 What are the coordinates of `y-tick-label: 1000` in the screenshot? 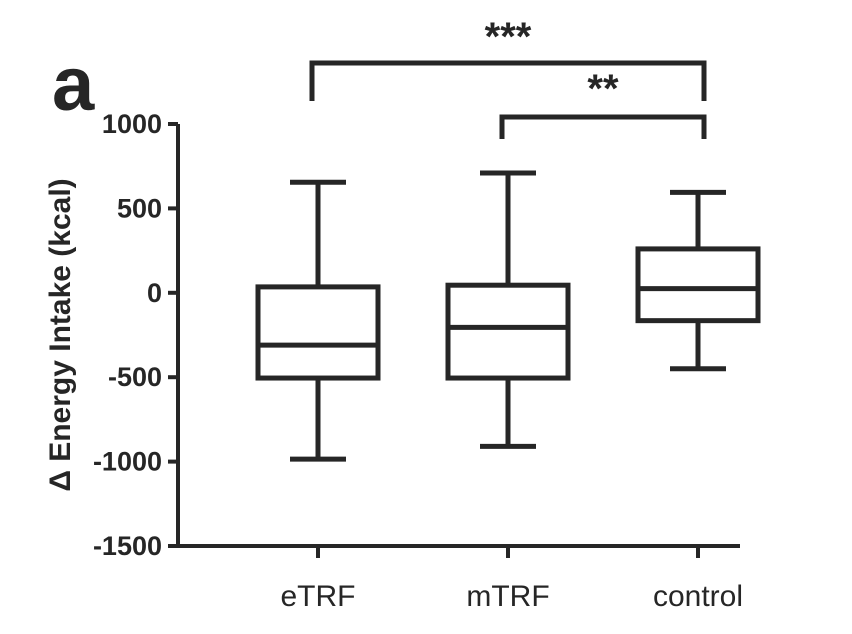 It's located at (132, 124).